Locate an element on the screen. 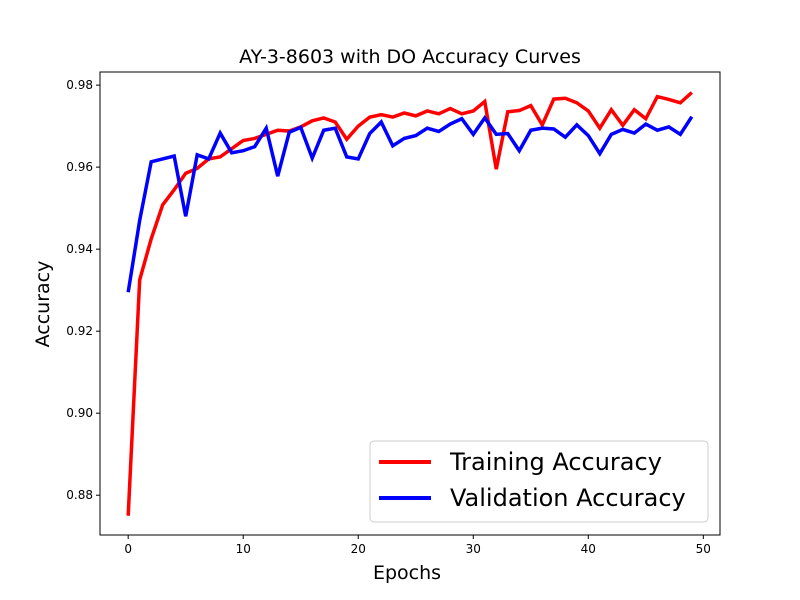  y-axis-label: Accuracy is located at coordinates (43, 304).